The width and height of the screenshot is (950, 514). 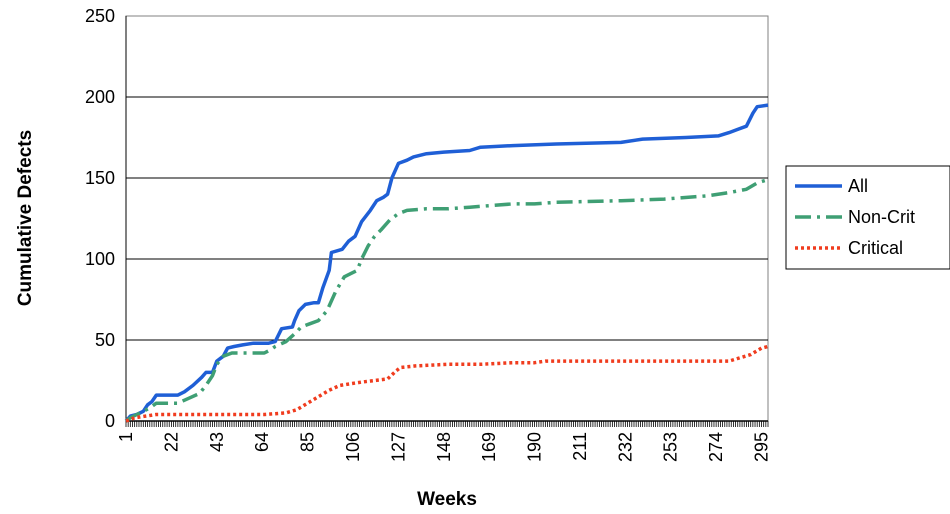 What do you see at coordinates (489, 447) in the screenshot?
I see `x-tick-label: 169` at bounding box center [489, 447].